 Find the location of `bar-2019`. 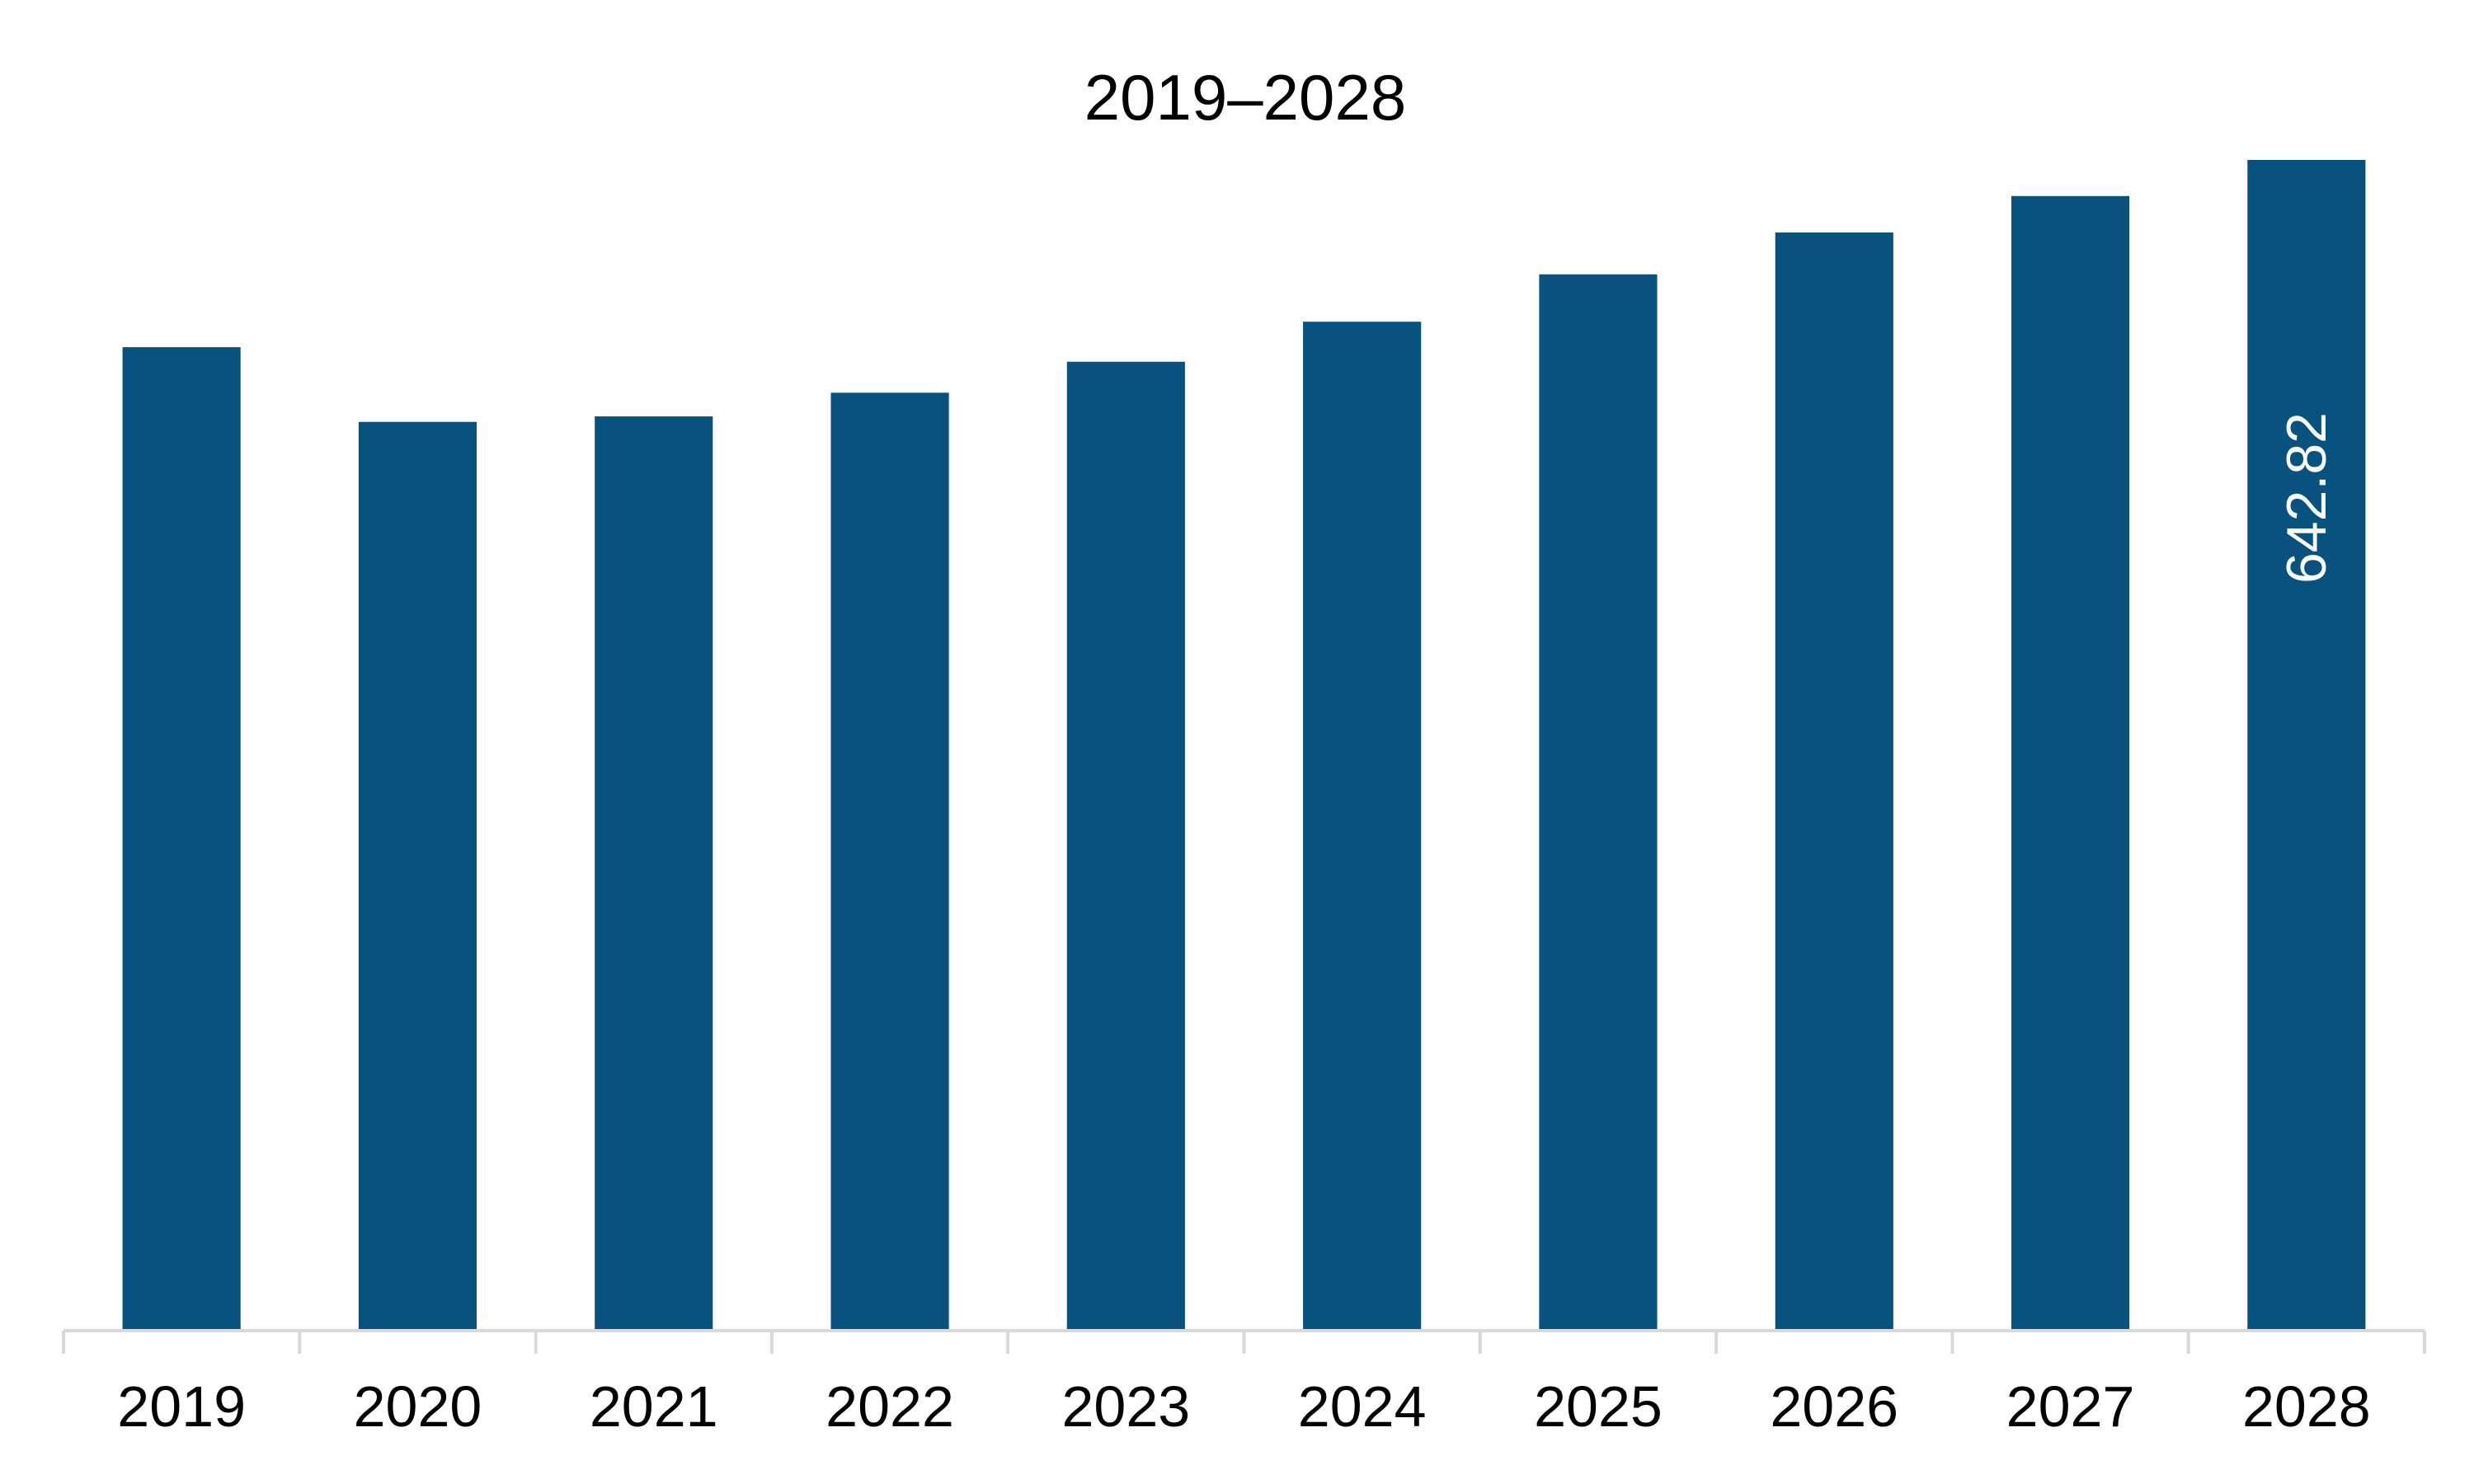

bar-2019 is located at coordinates (181, 839).